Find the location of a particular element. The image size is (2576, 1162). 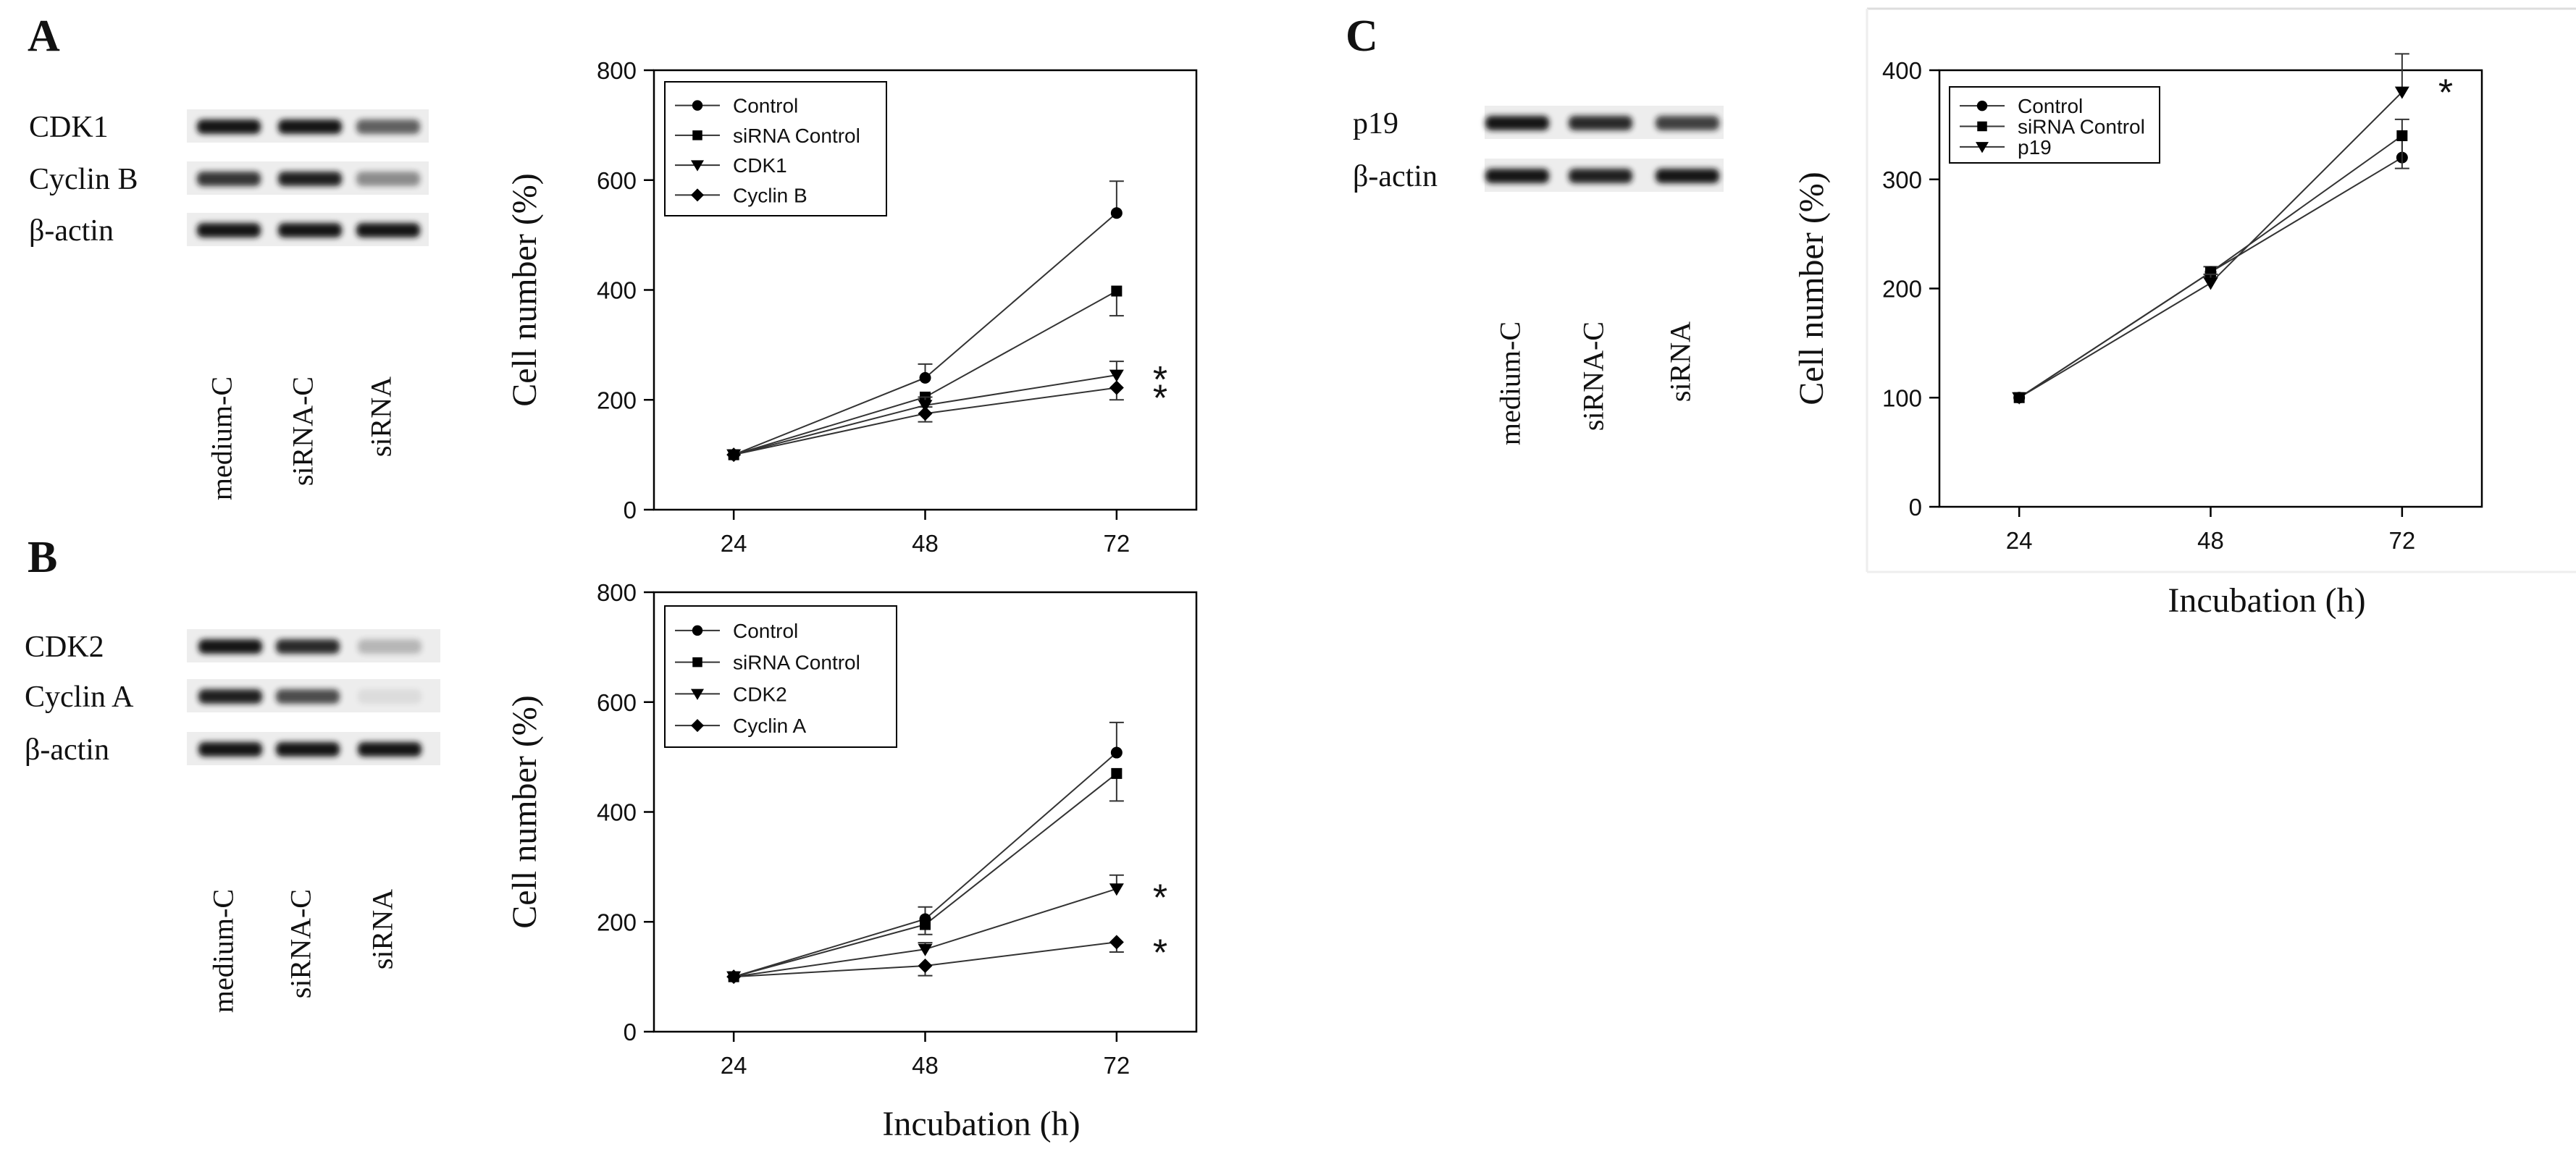

legend-label: Cyclin A is located at coordinates (769, 726).